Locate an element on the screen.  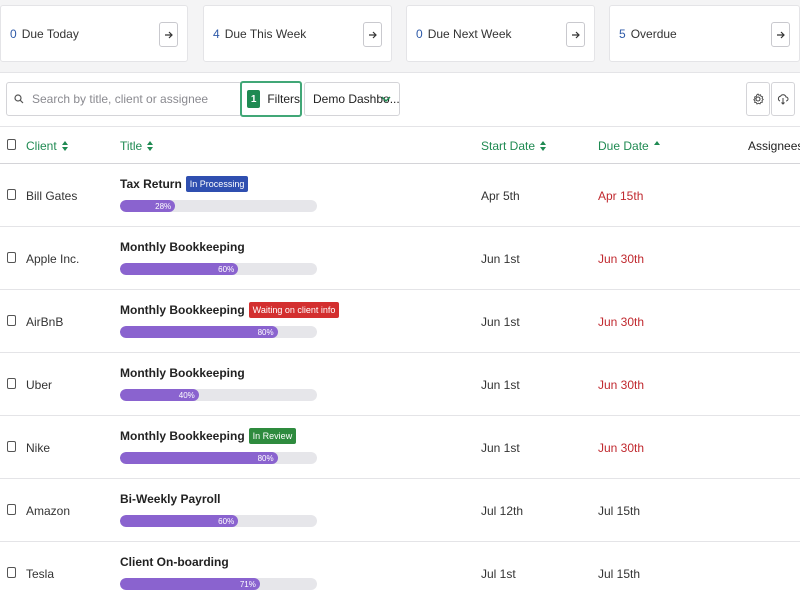
filters-button: 1 Filters is located at coordinates (271, 99).